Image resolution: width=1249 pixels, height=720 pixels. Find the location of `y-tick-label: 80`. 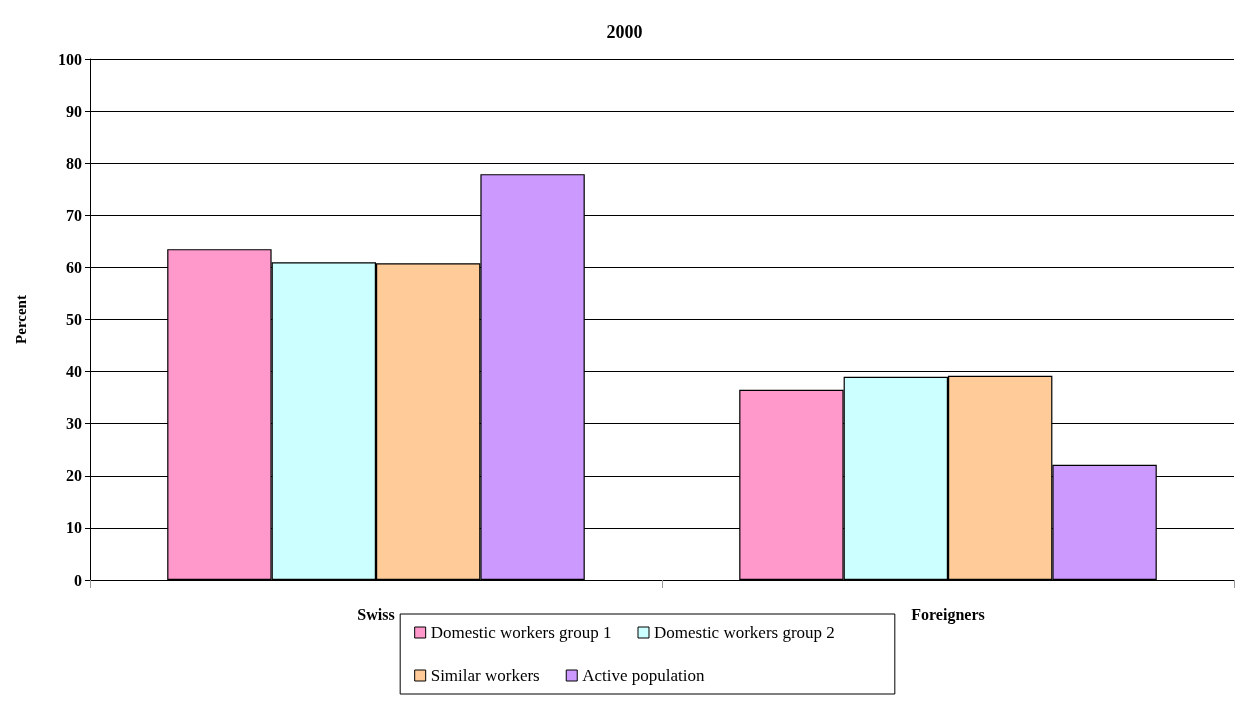

y-tick-label: 80 is located at coordinates (74, 163).